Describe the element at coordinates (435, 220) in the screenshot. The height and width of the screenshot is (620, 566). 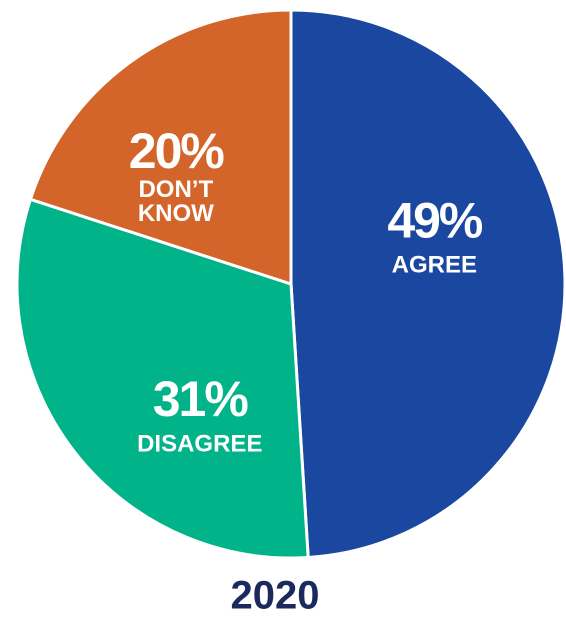
I see `value-label: 49%` at that location.